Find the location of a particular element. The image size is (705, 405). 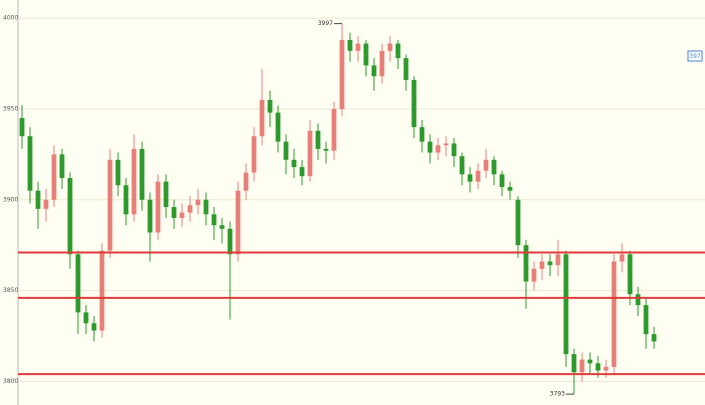

y-tick-label: 3900 is located at coordinates (10, 199).